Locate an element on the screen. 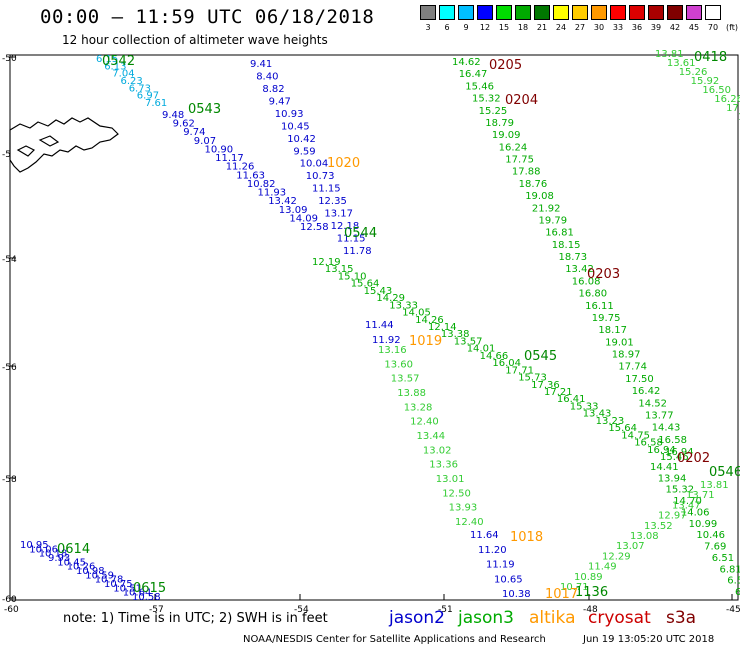 The height and width of the screenshot is (650, 740). swh-value: 13.81 is located at coordinates (714, 485).